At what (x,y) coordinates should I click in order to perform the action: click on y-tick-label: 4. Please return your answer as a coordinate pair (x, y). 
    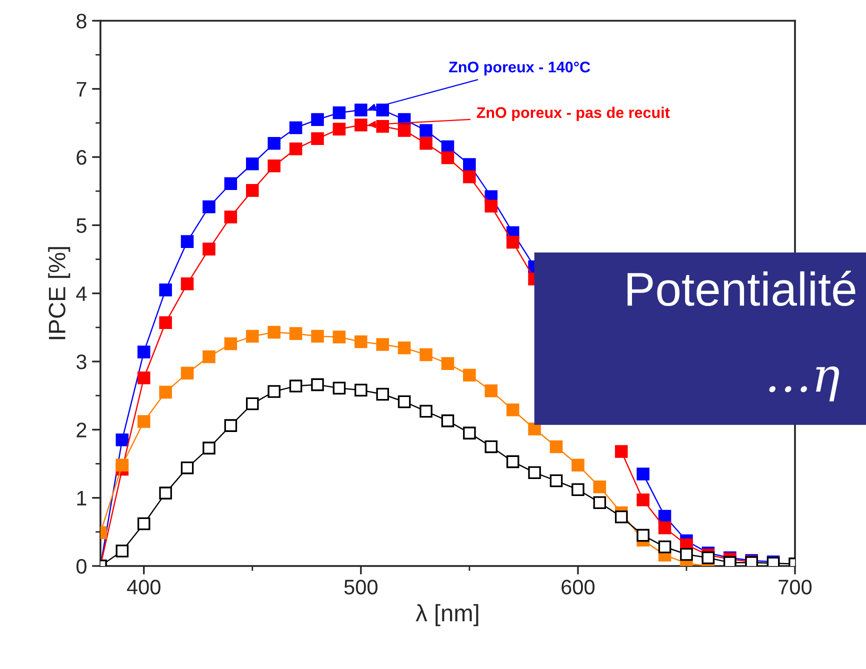
    Looking at the image, I should click on (81, 293).